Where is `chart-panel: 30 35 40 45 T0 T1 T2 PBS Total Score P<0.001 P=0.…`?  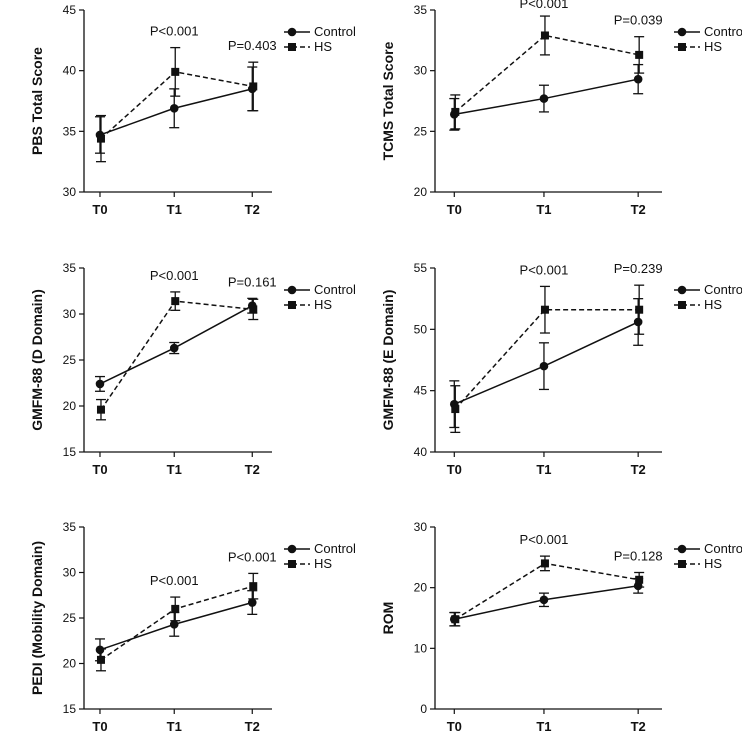
chart-panel: 30 35 40 45 T0 T1 T2 PBS Total Score P<0.001 P=0.… is located at coordinates (192, 110).